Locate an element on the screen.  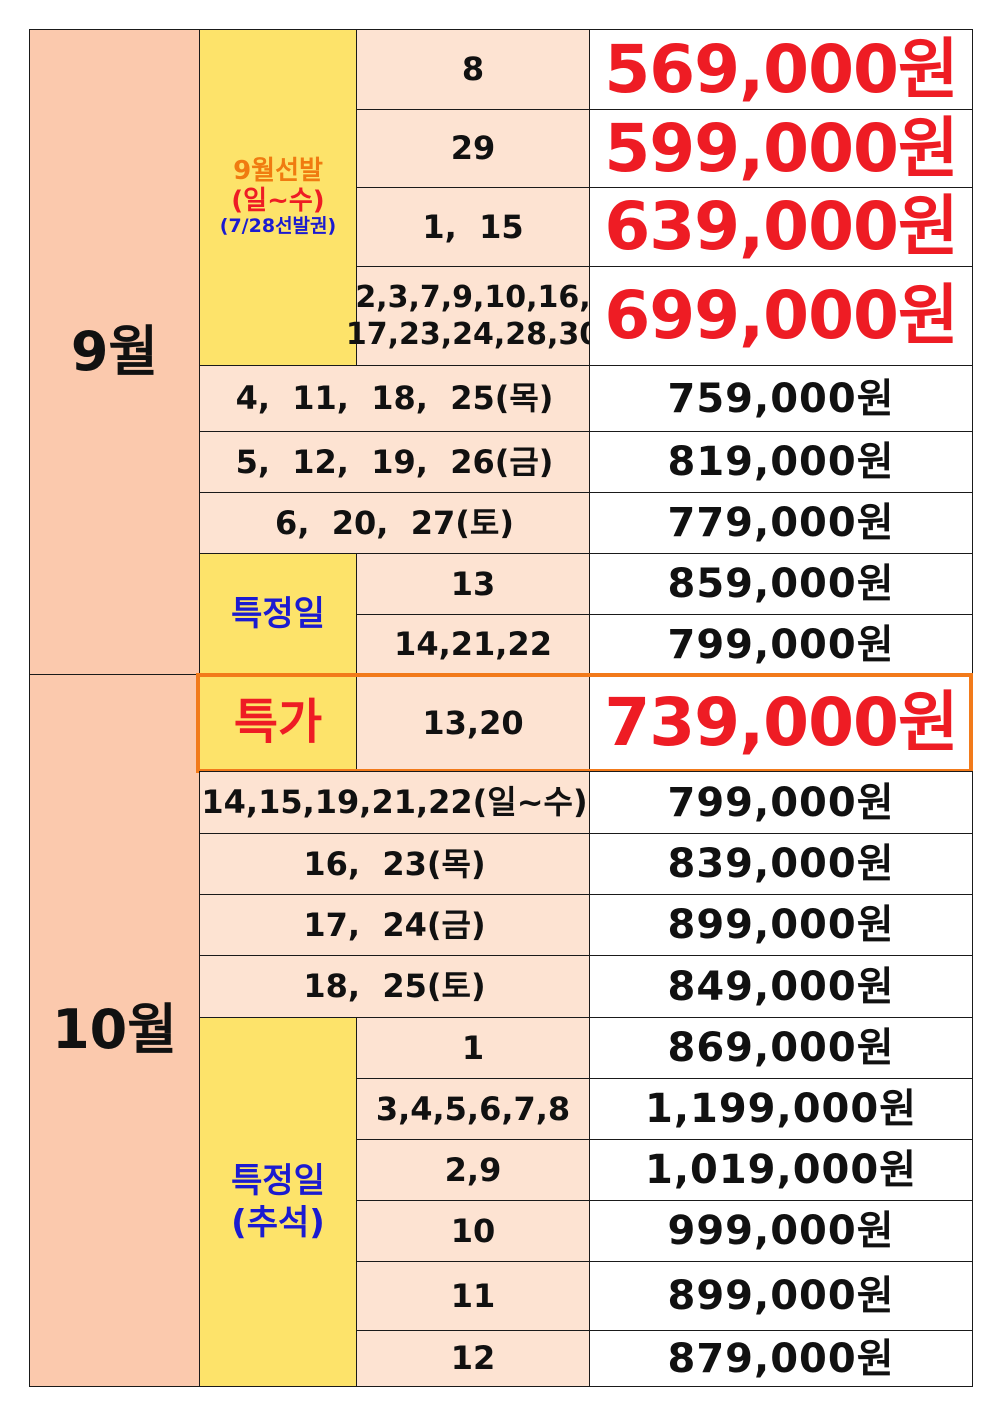
date-text: 13 is located at coordinates (473, 583).